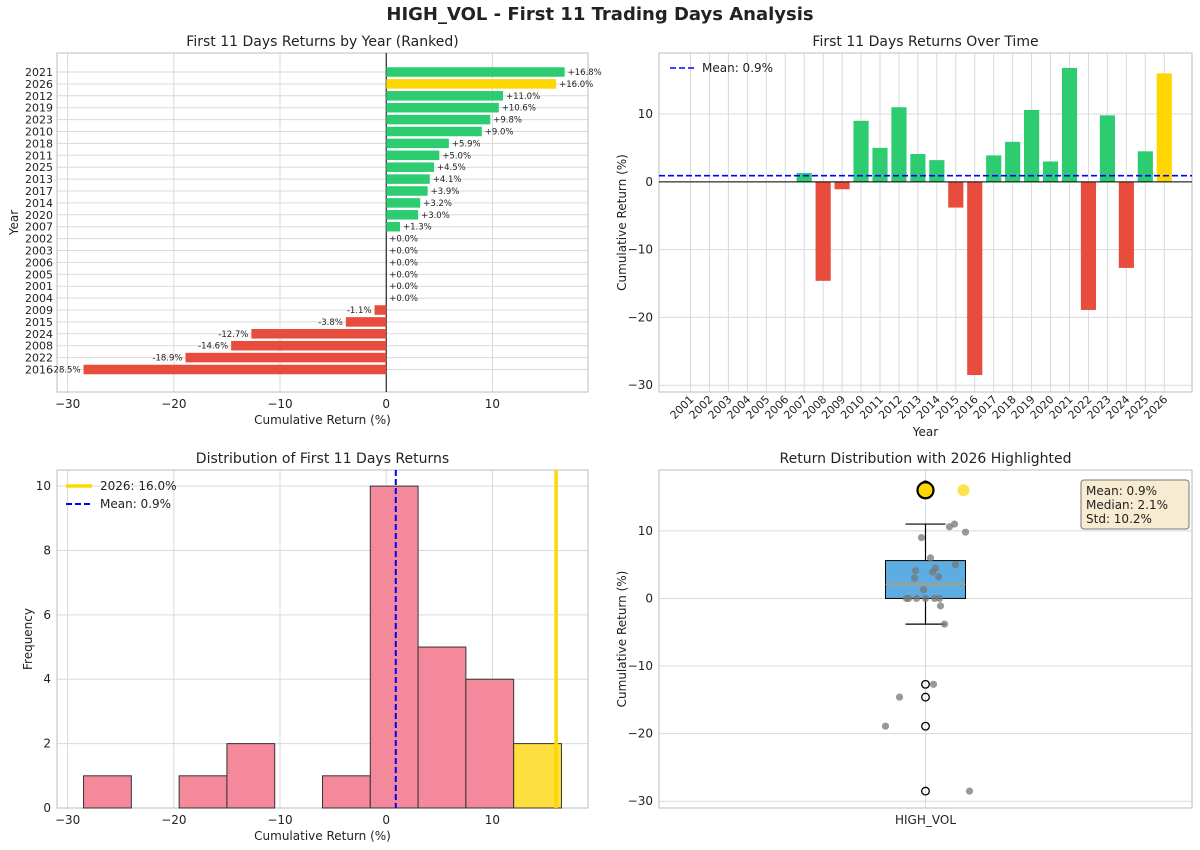 This screenshot has width=1200, height=850. Describe the element at coordinates (507, 121) in the screenshot. I see `data-label: +9.8%` at that location.